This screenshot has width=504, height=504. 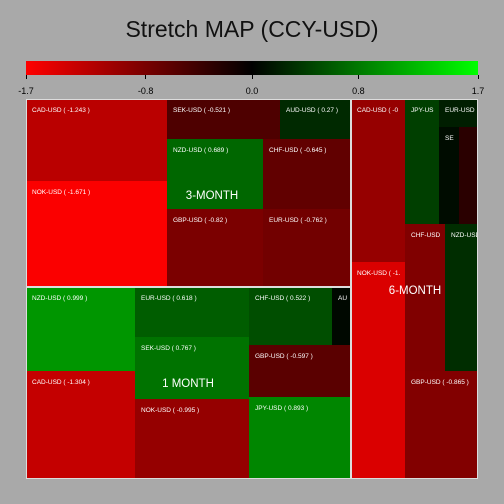 What do you see at coordinates (283, 298) in the screenshot?
I see `tile-label: CHF-USD ( 0.522 )` at bounding box center [283, 298].